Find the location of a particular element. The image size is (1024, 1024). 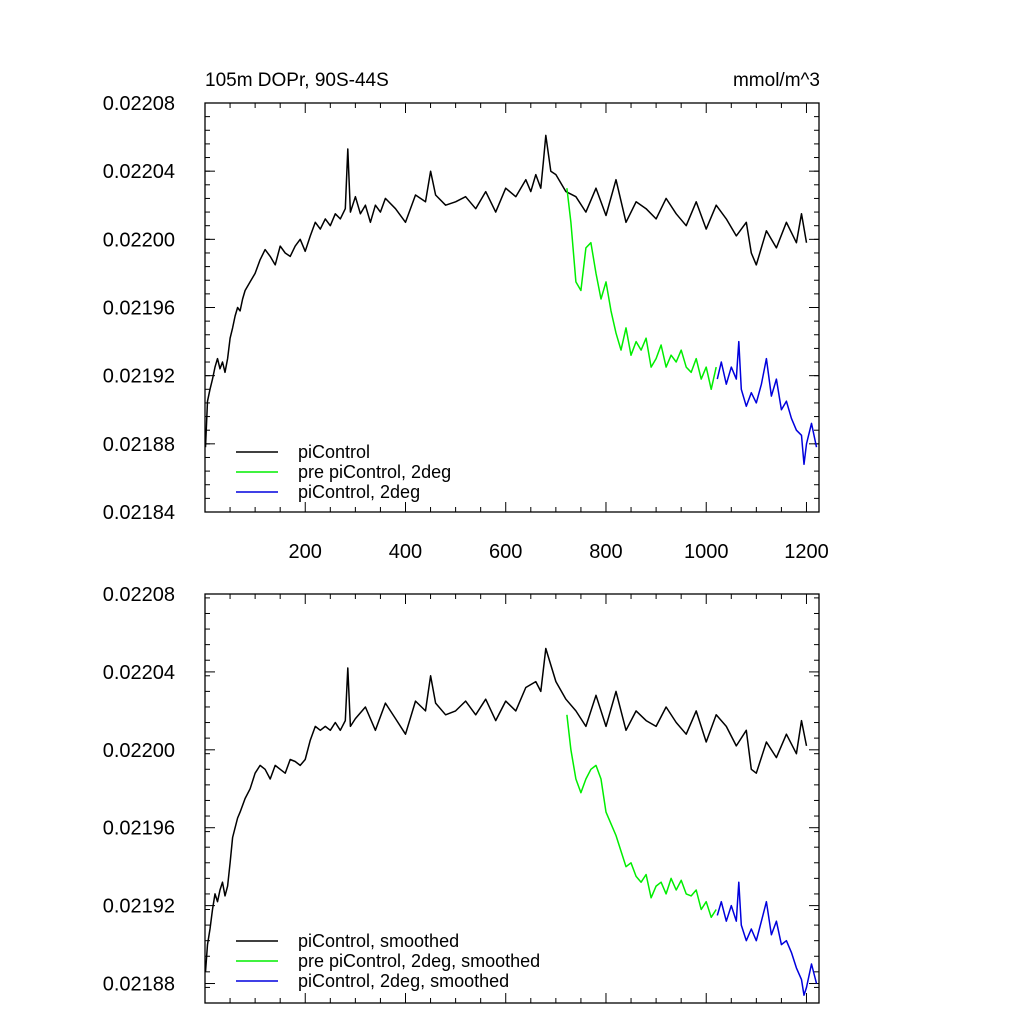

series-line-picontrol-2deg is located at coordinates (767, 403).